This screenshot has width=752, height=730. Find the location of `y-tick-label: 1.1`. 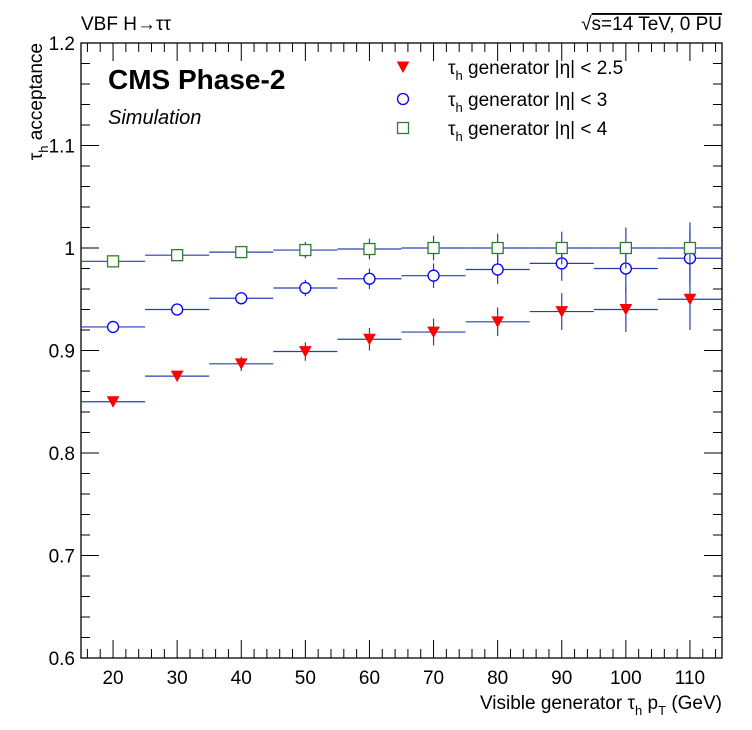

y-tick-label: 1.1 is located at coordinates (62, 147).